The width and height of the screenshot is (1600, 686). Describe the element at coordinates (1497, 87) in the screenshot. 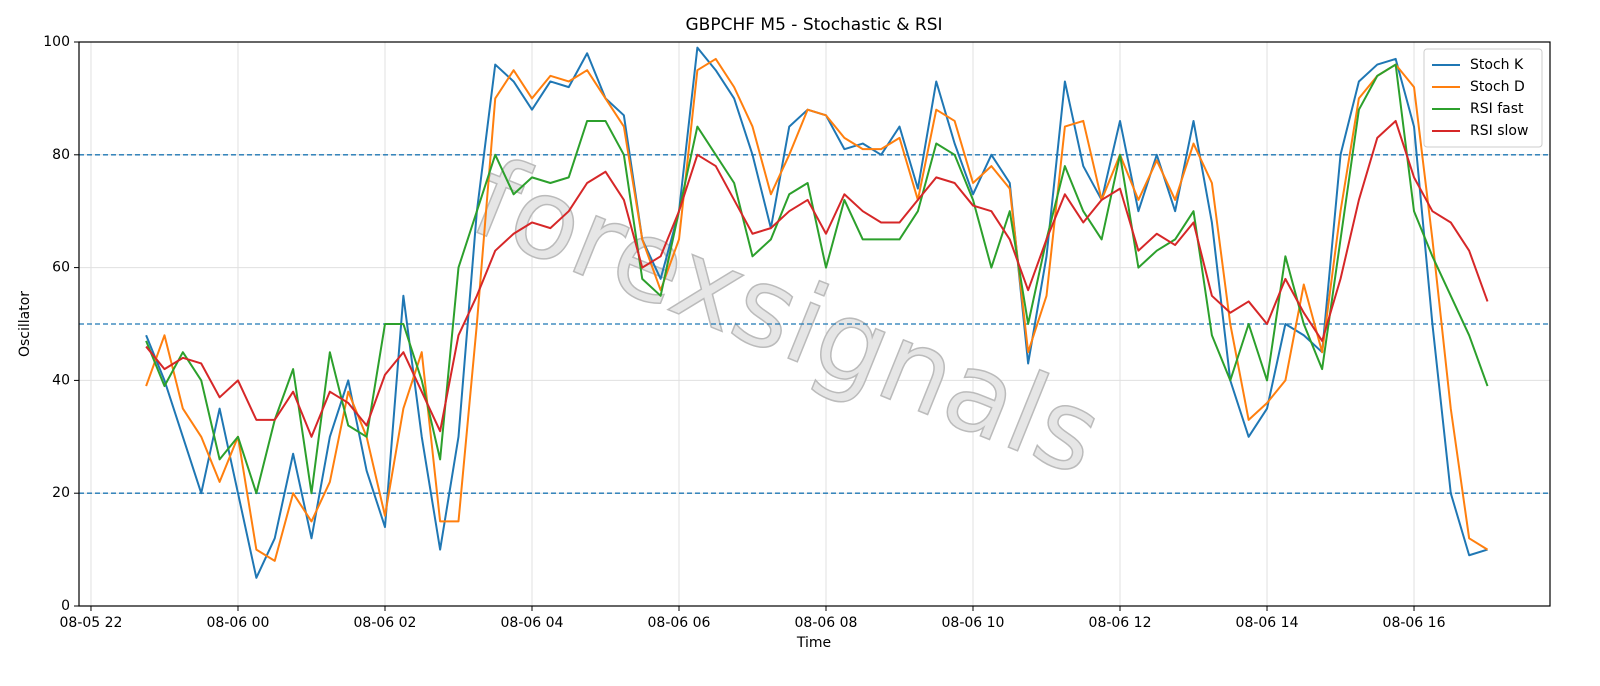

I see `legend-label: Stoch D` at that location.